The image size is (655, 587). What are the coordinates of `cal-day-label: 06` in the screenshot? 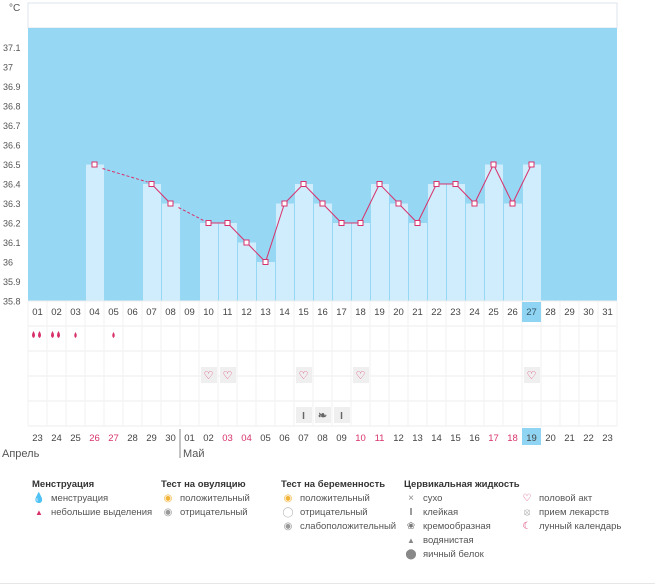 It's located at (284, 438).